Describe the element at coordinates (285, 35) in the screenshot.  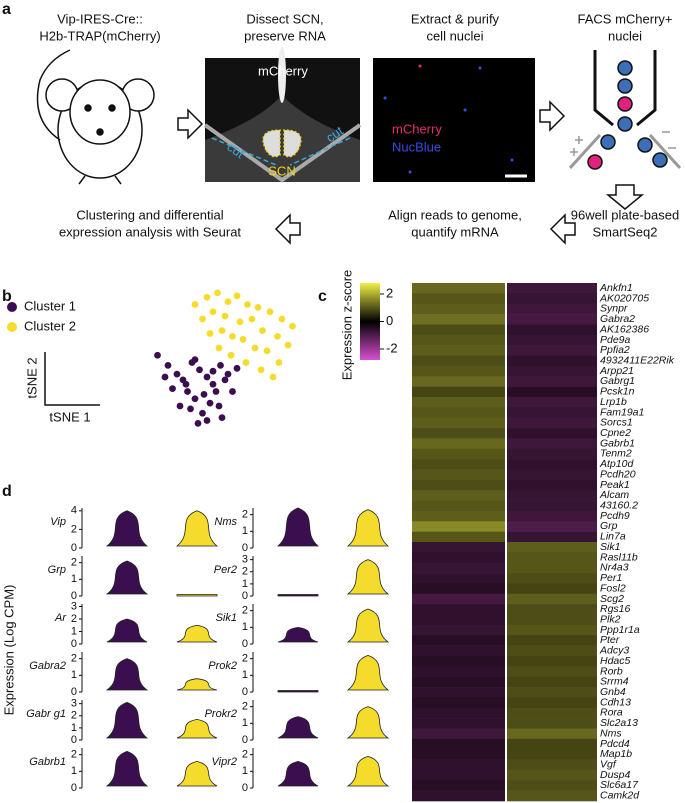
I see `step-title: preserve RNA` at that location.